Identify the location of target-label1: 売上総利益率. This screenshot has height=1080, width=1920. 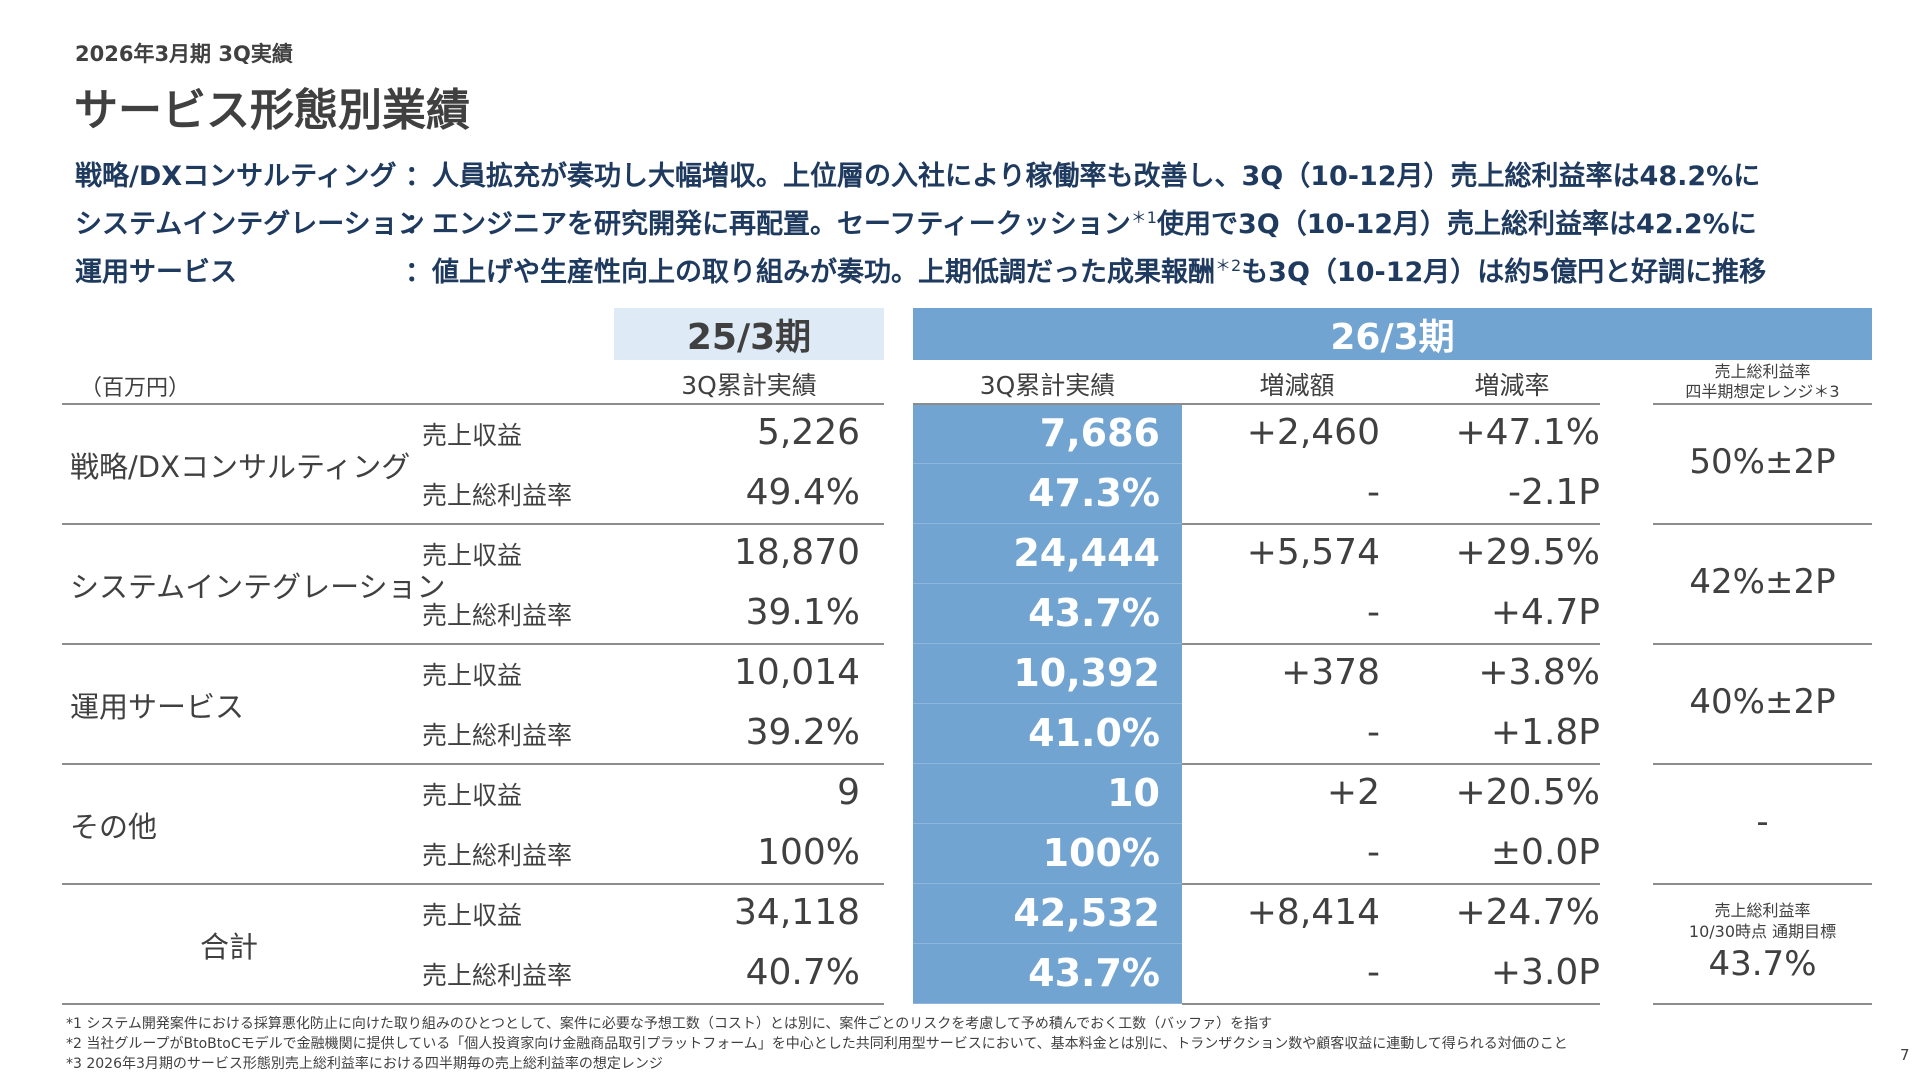
(1762, 910).